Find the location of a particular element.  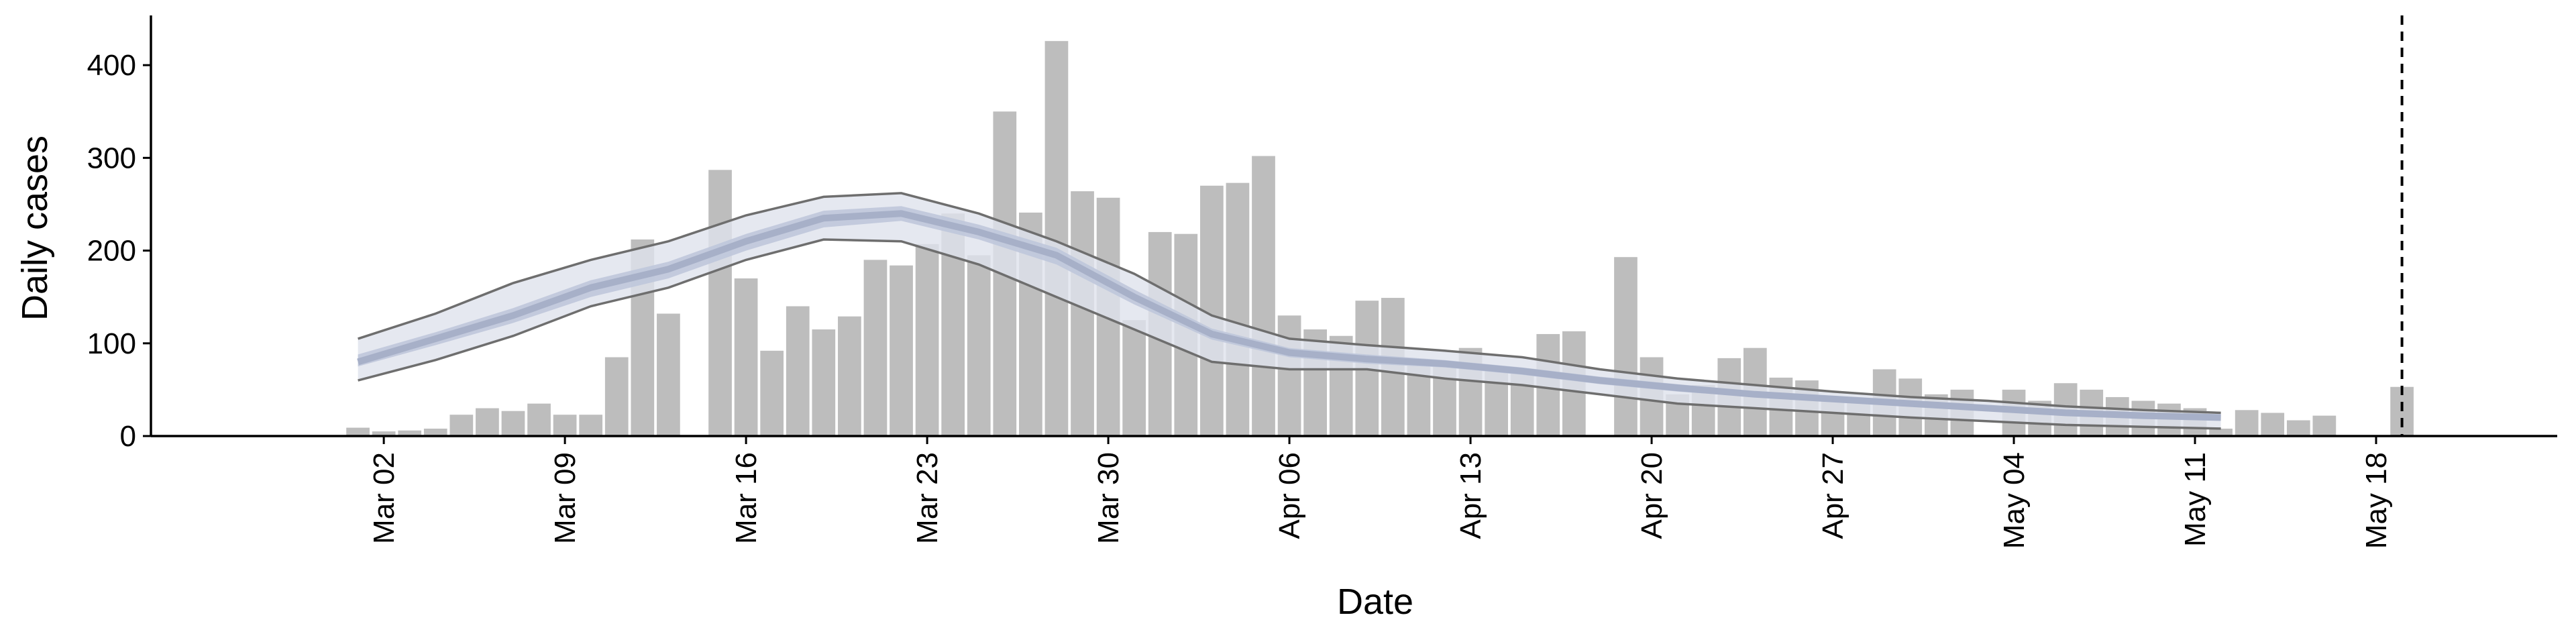

x-tick-label: May 04 is located at coordinates (2014, 500).